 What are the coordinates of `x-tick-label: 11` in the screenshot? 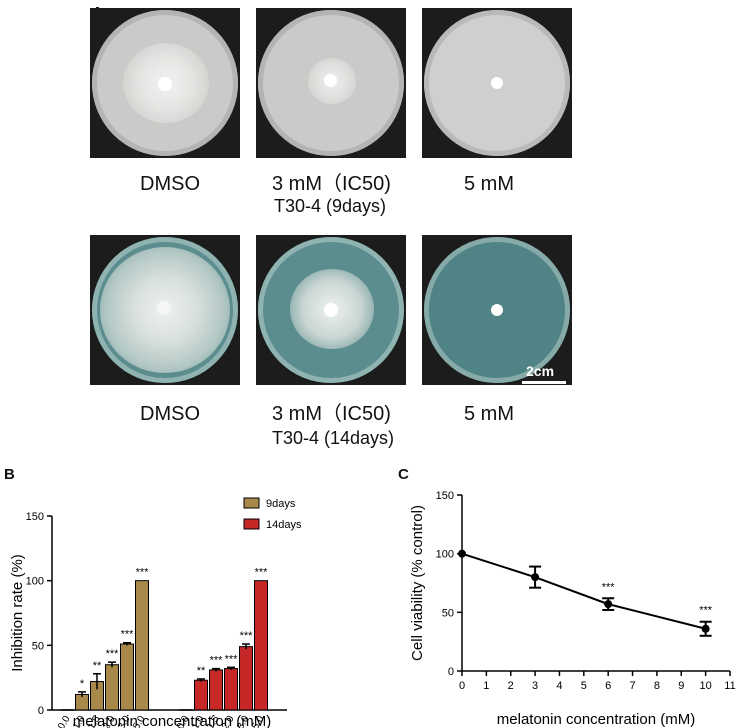 It's located at (729, 686).